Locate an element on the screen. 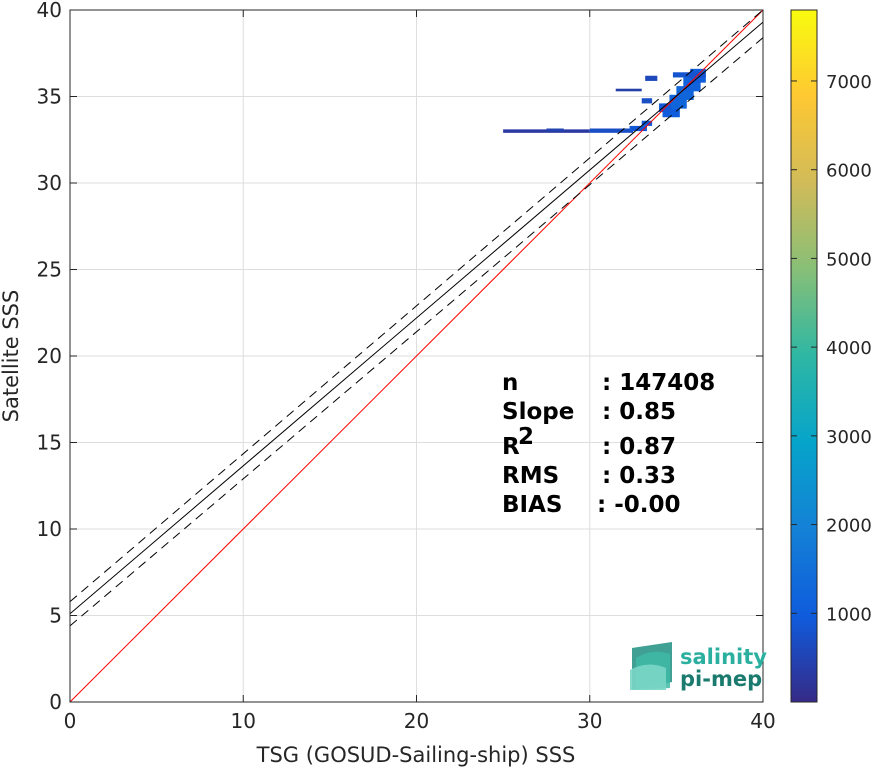 This screenshot has height=768, width=879. y-tick-label: 40 is located at coordinates (49, 11).